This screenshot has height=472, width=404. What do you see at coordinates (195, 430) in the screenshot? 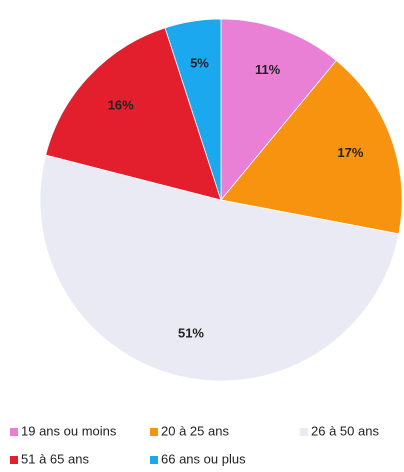
I see `legend-label: 20 à 25 ans` at bounding box center [195, 430].